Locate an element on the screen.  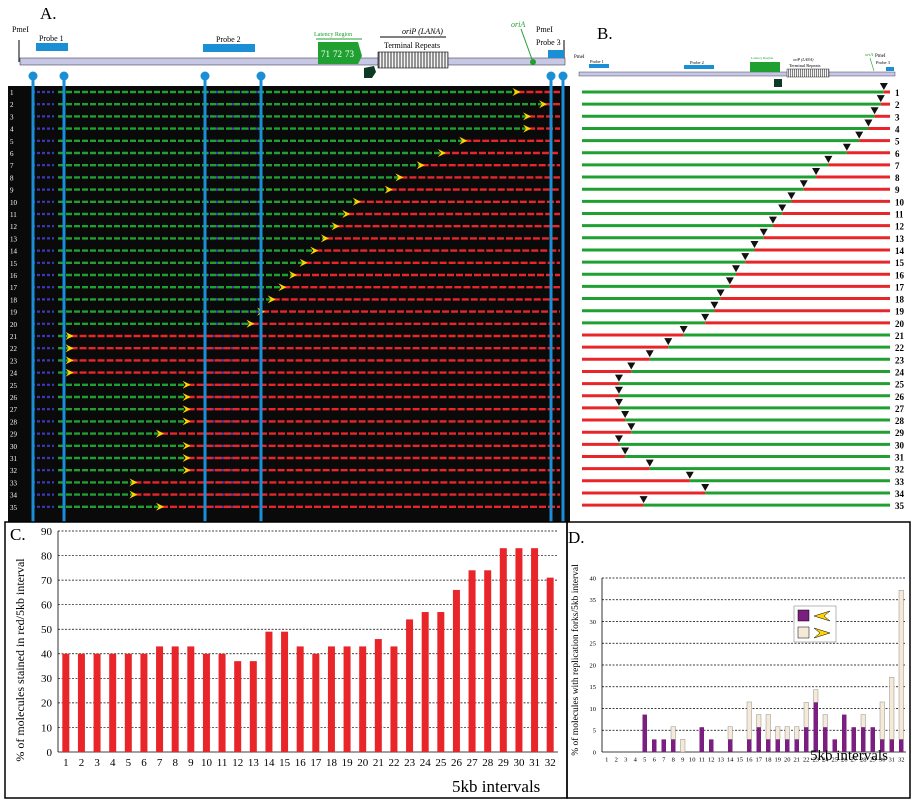
molecule-number: 6 is located at coordinates (12, 154).